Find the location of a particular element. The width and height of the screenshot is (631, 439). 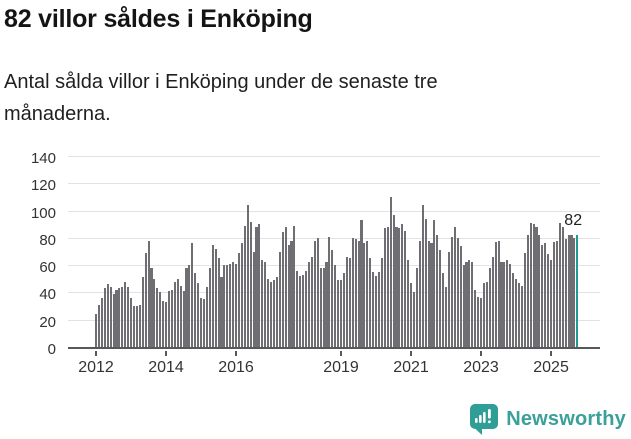

x-tick-label: 2019 is located at coordinates (341, 367).